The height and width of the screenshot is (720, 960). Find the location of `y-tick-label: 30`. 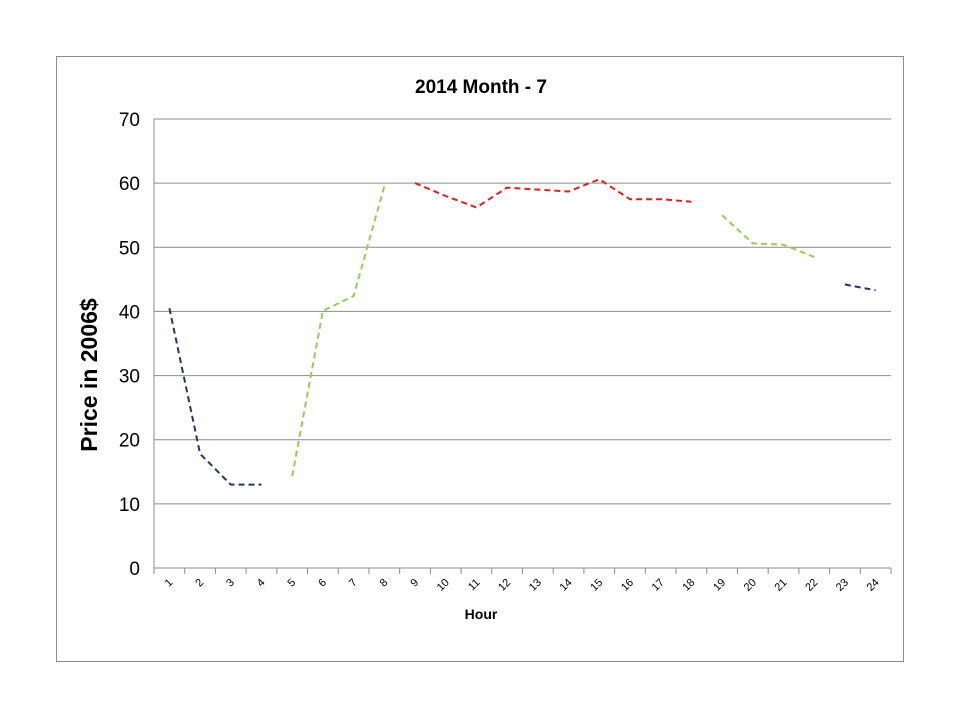

y-tick-label: 30 is located at coordinates (129, 377).